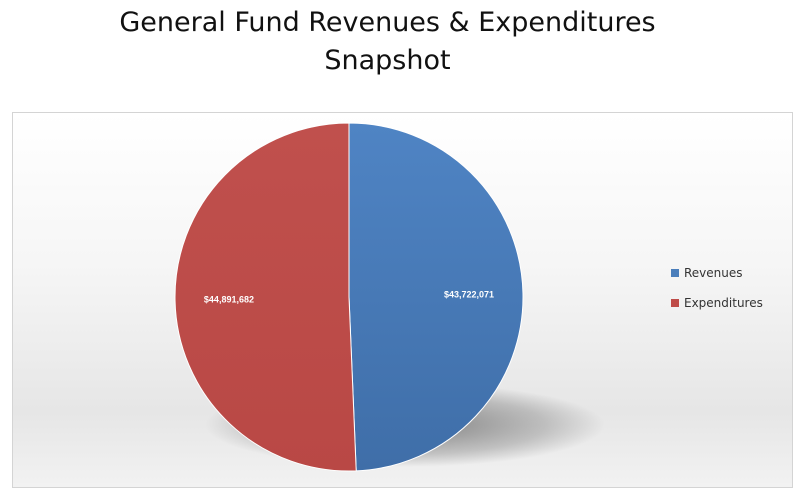 This screenshot has height=497, width=805. I want to click on legend-swatch-revenues, so click(675, 273).